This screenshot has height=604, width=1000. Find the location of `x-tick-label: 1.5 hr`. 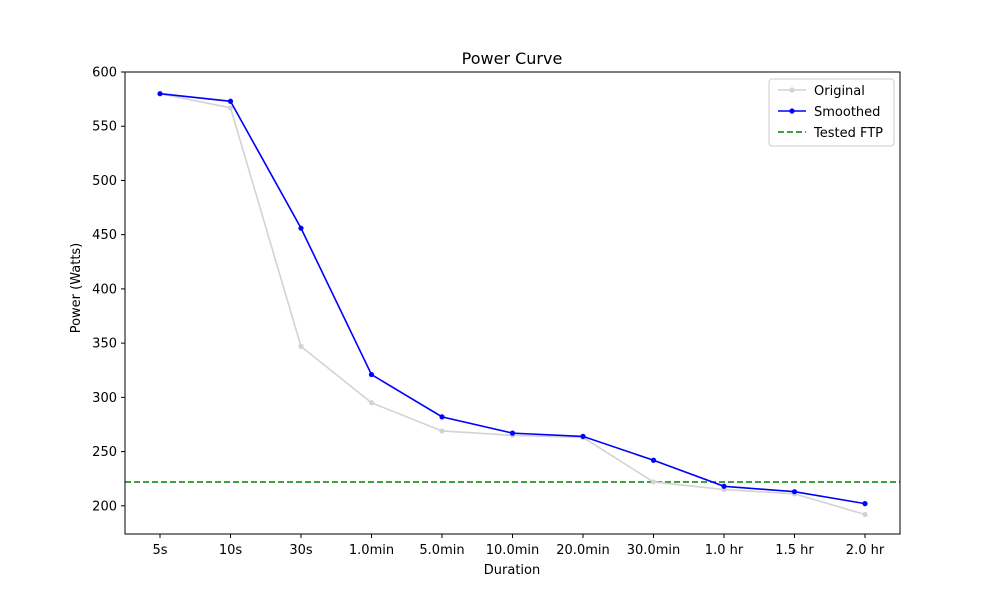

x-tick-label: 1.5 hr is located at coordinates (794, 550).